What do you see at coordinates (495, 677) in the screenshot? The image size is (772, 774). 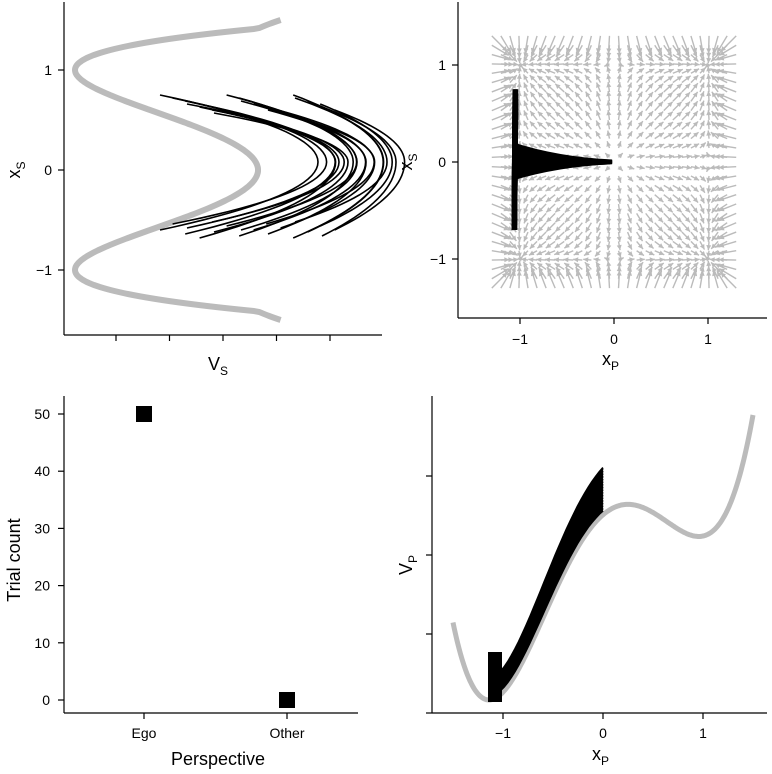 I see `br-trajectory-start-cluster` at bounding box center [495, 677].